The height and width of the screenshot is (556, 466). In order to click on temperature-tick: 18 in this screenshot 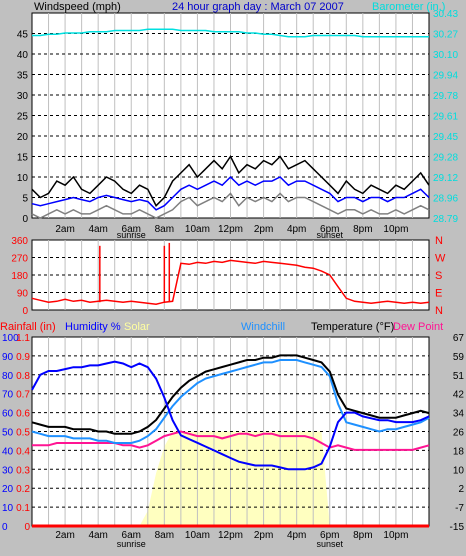, I will do `click(459, 451)`.